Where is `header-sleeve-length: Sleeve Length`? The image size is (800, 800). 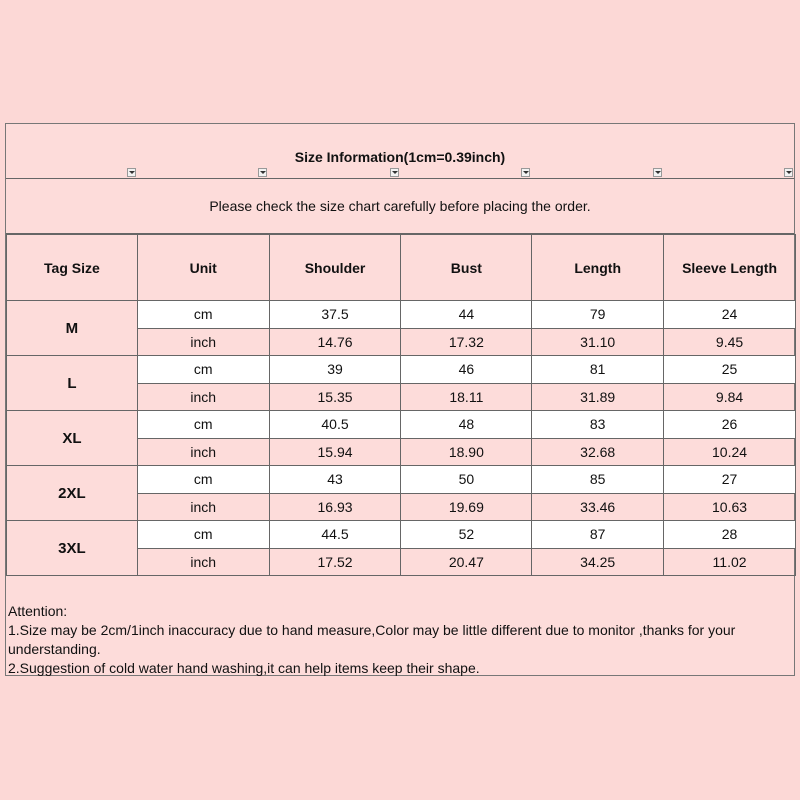 header-sleeve-length: Sleeve Length is located at coordinates (729, 267).